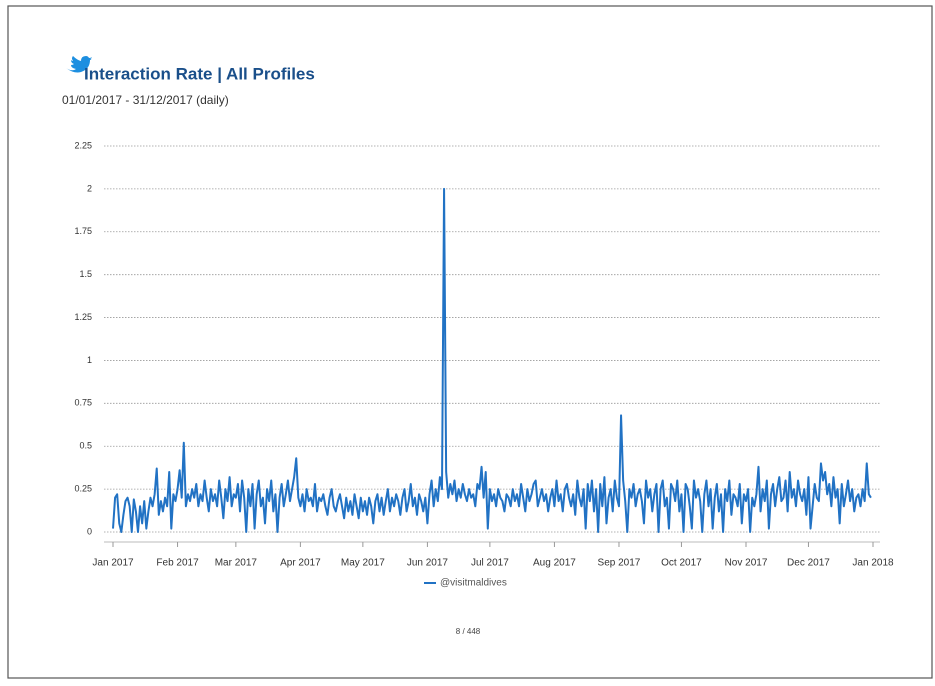  I want to click on x-tick-label: Nov 2017, so click(746, 563).